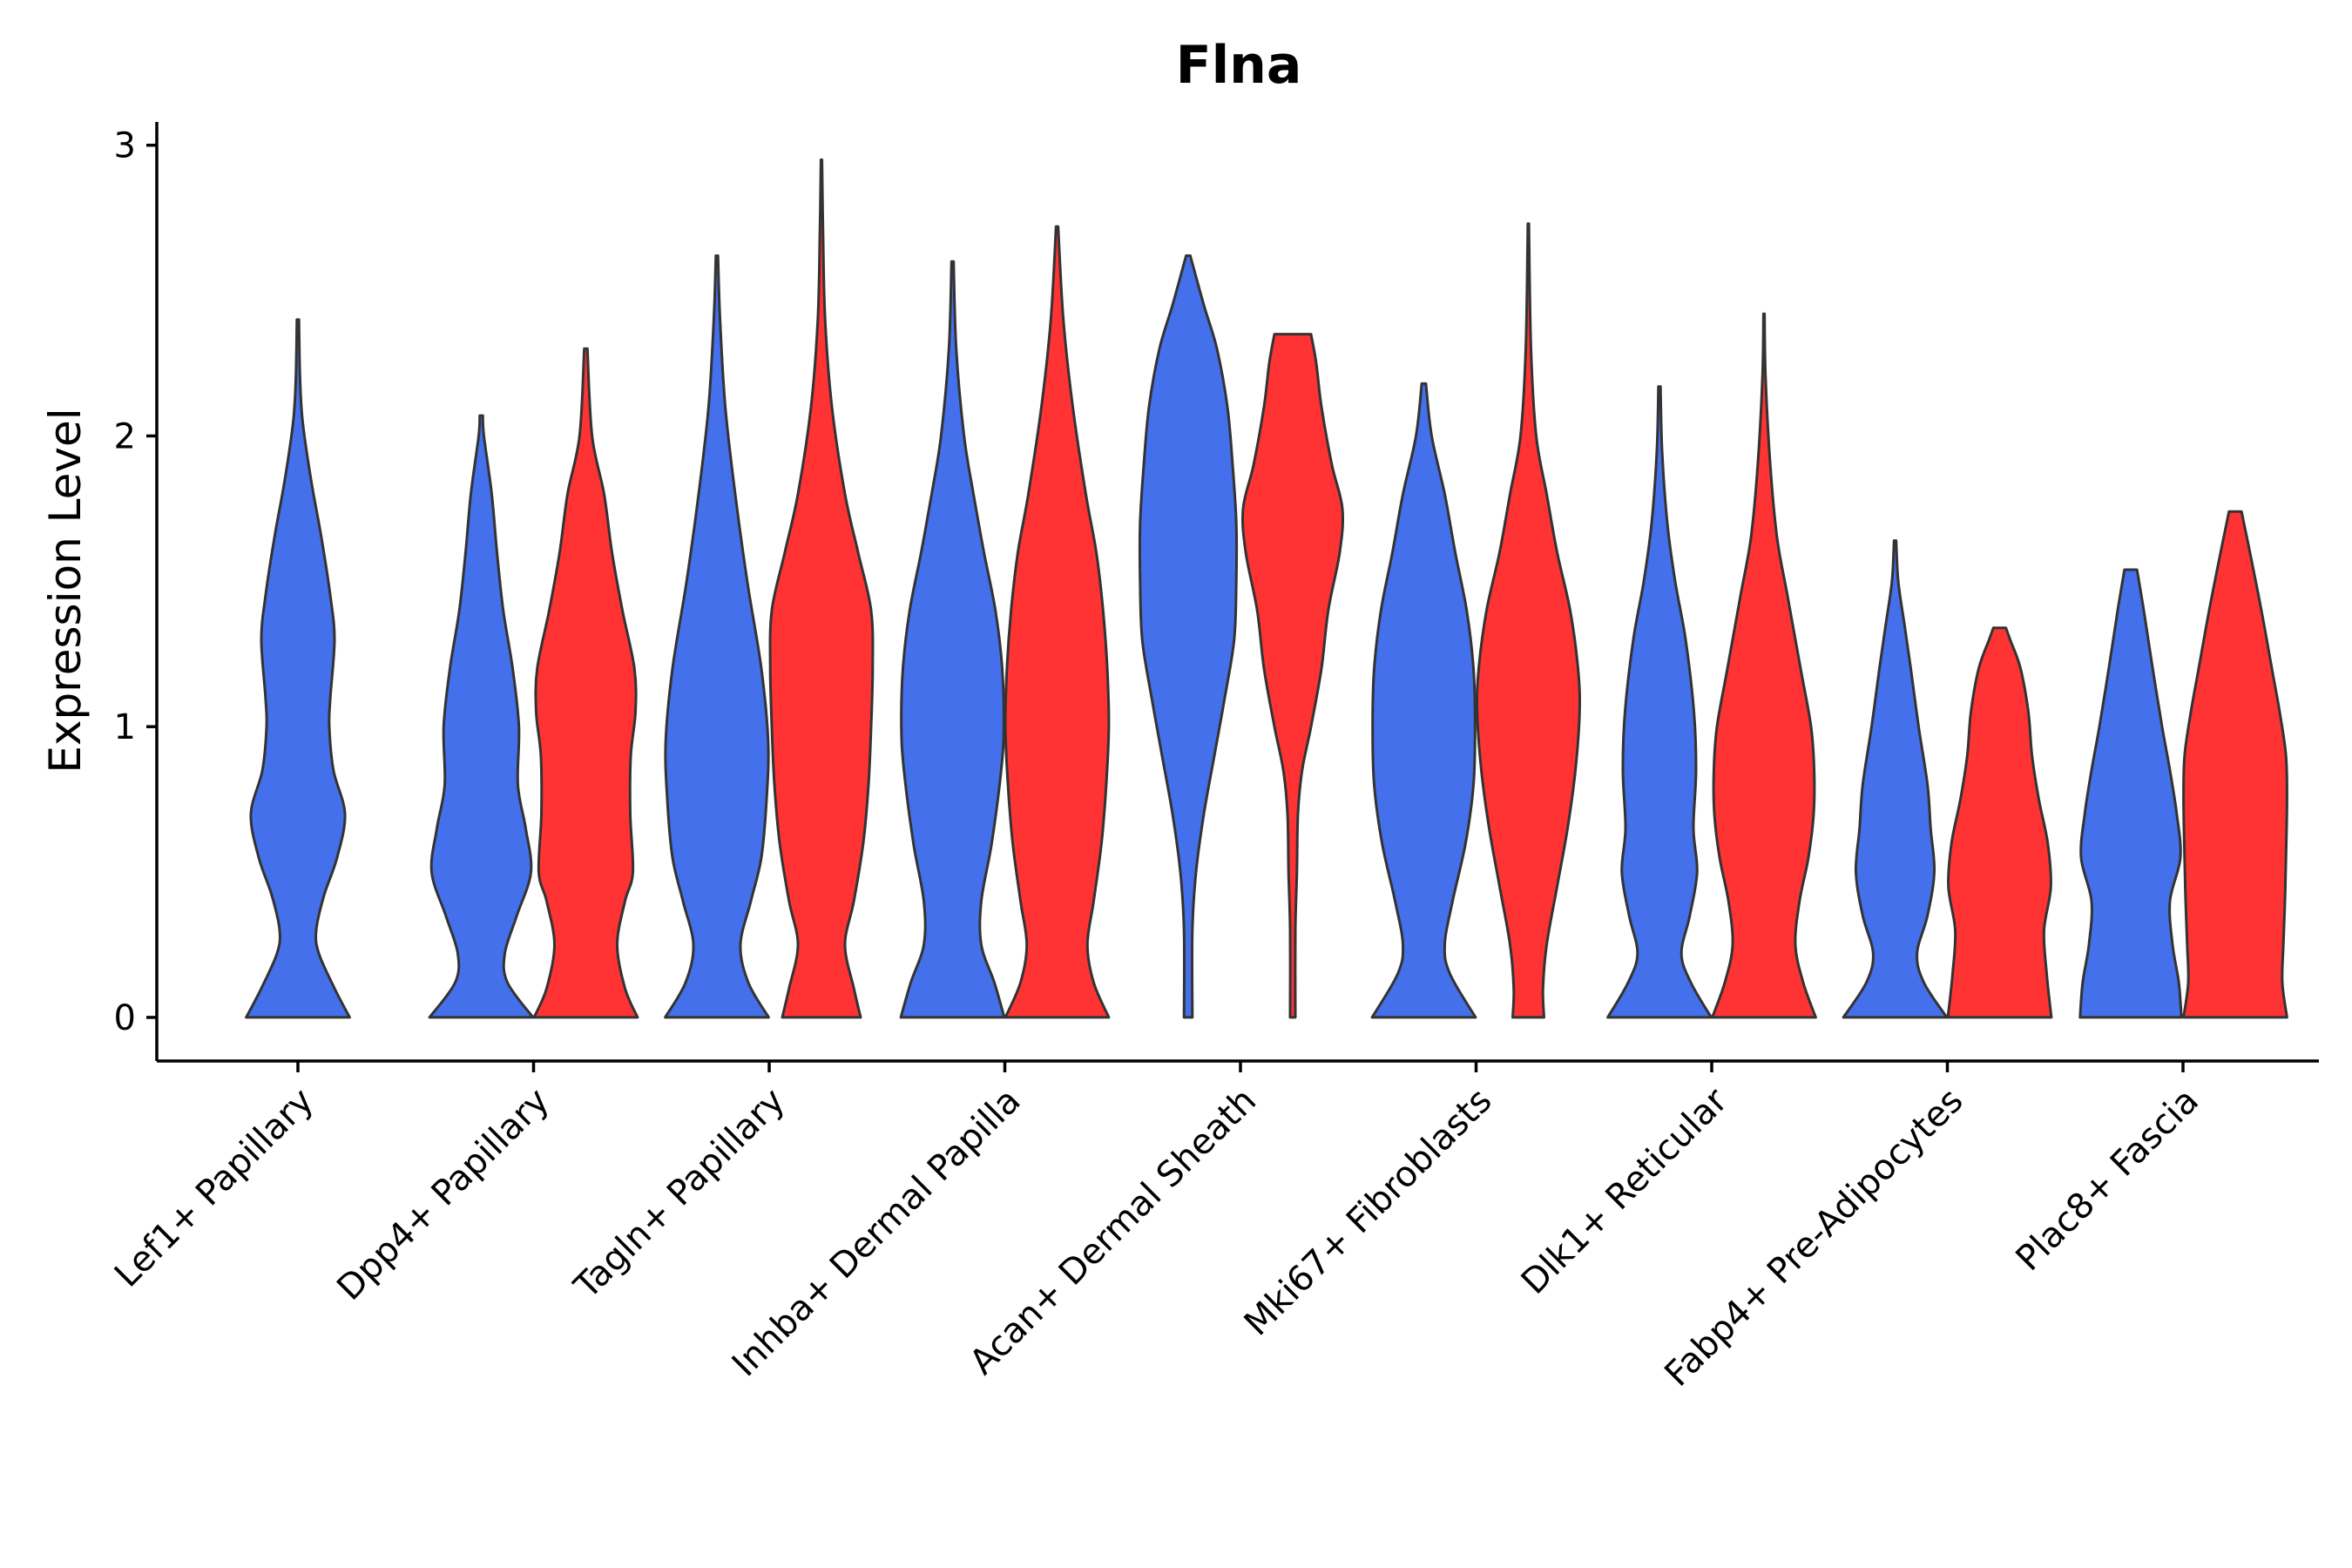 Image resolution: width=2352 pixels, height=1568 pixels. I want to click on x-tick-label: Dpp4+ Papillary, so click(443, 1194).